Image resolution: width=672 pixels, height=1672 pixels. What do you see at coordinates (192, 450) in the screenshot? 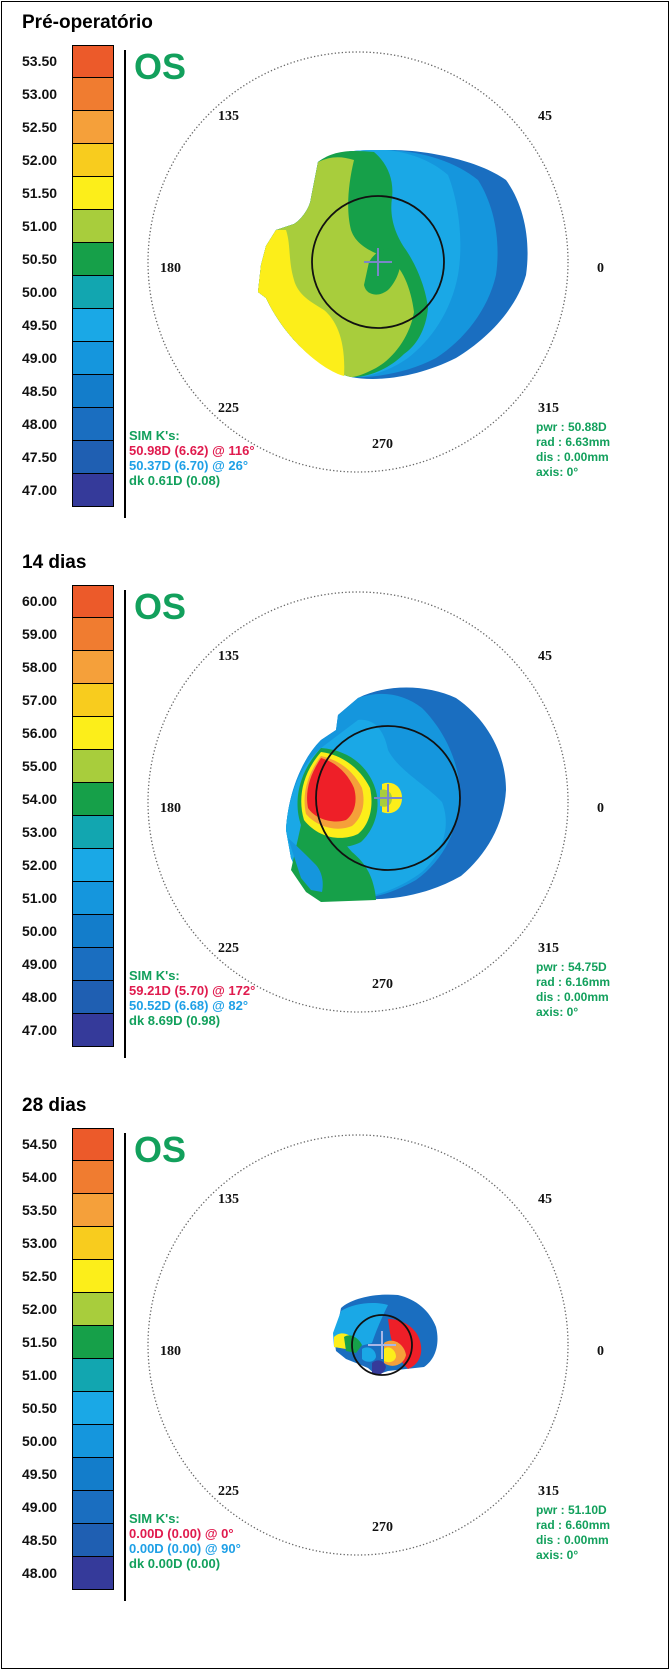
I see `sim-k-steep: 50.98D (6.62) @ 116°` at bounding box center [192, 450].